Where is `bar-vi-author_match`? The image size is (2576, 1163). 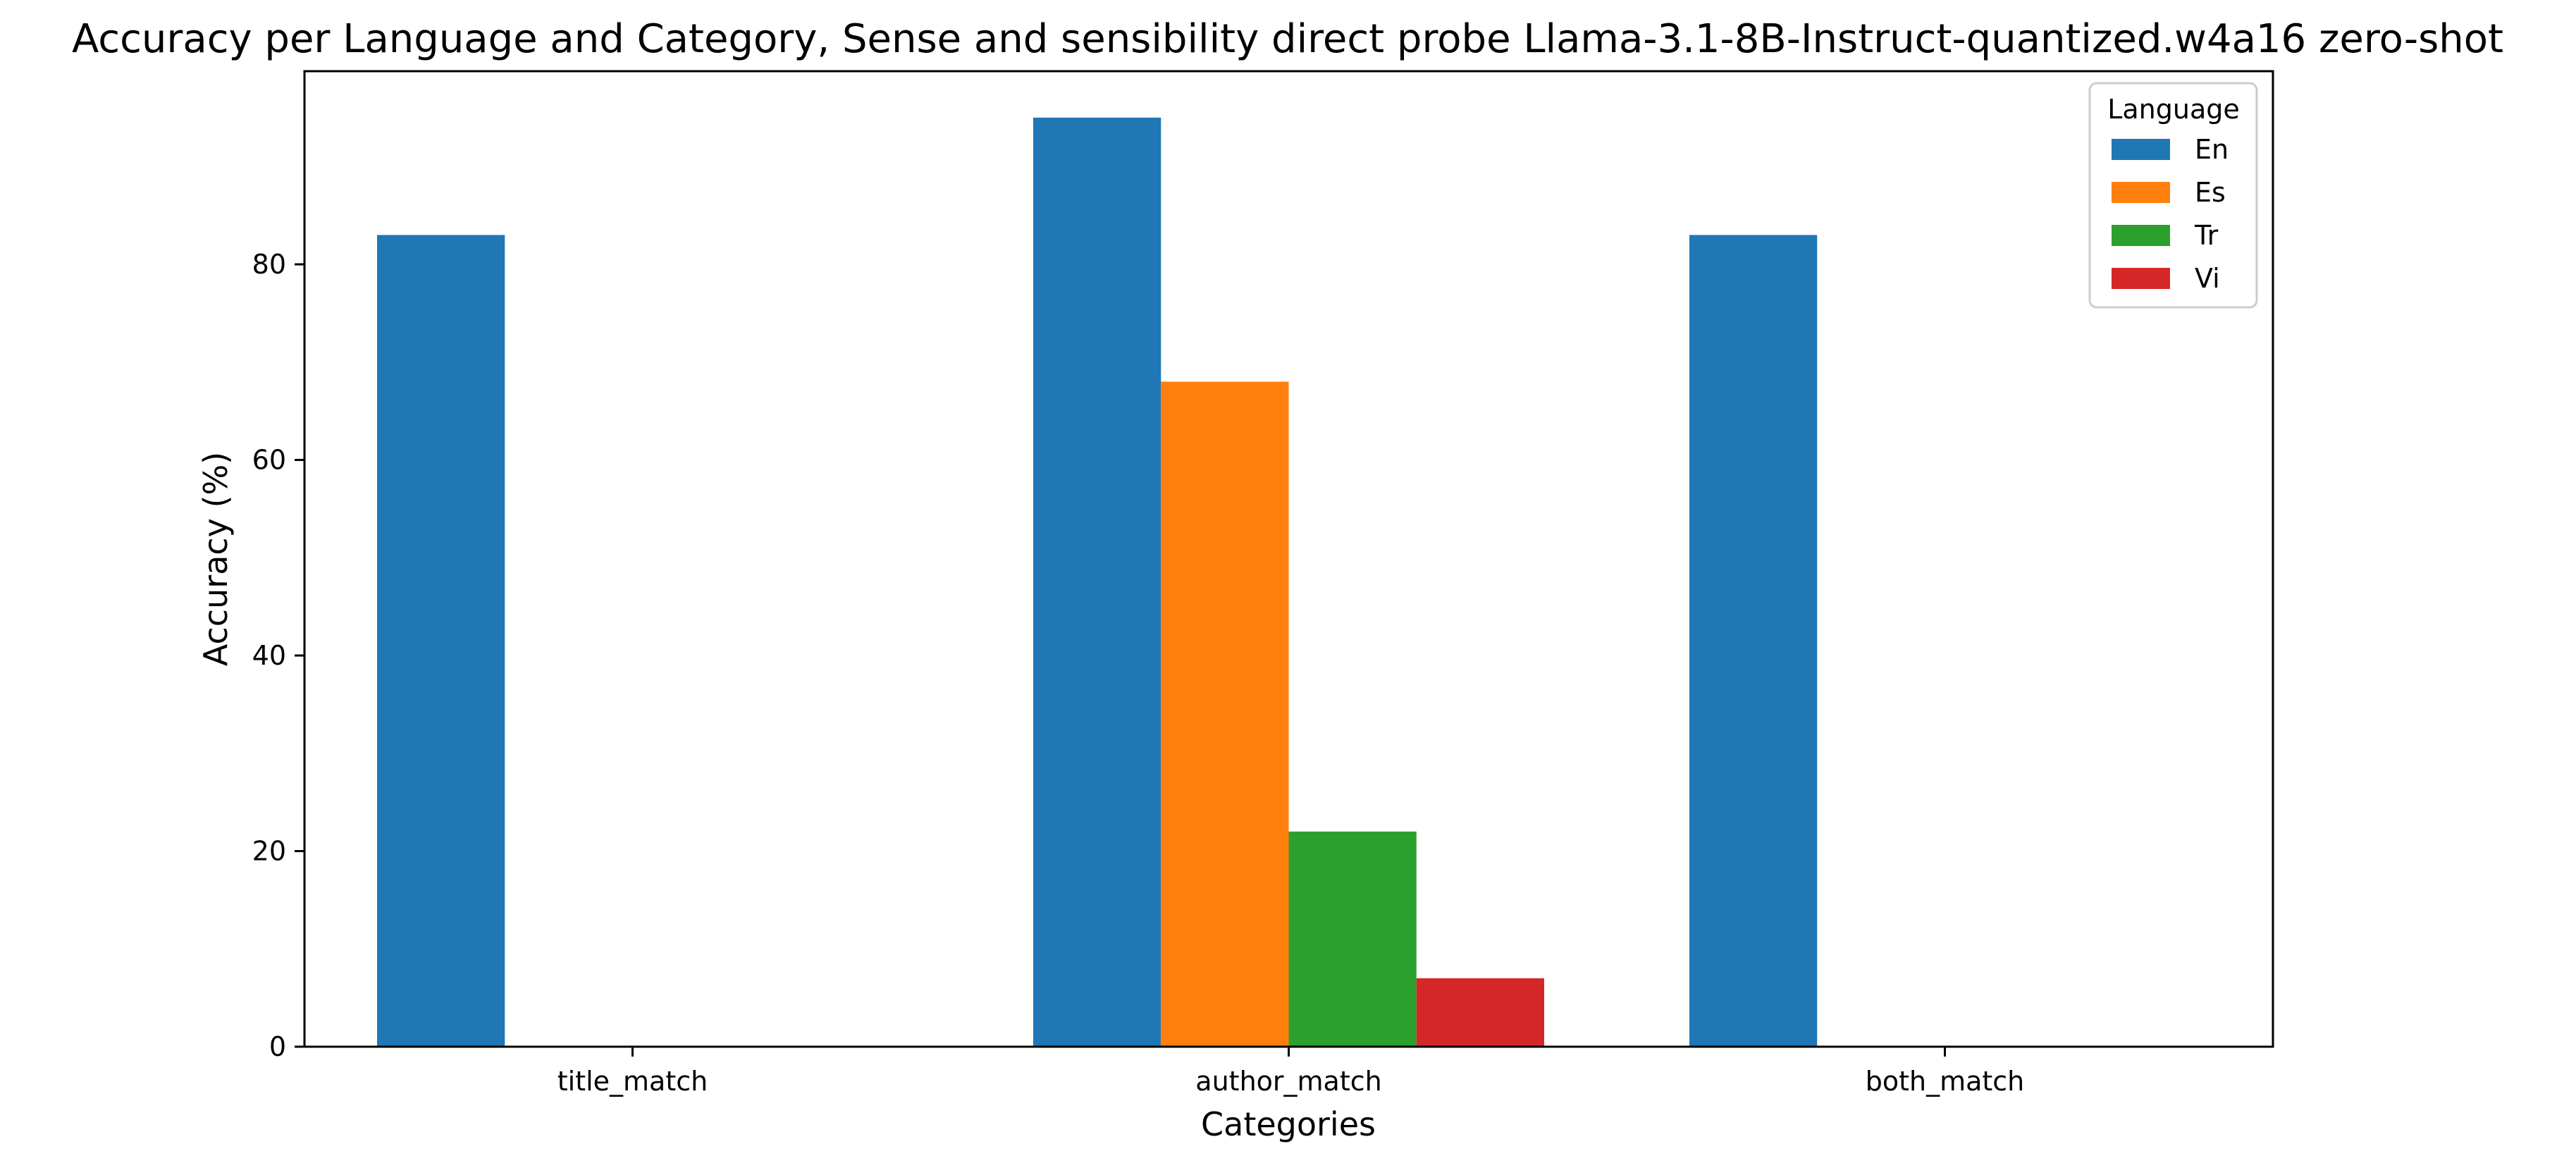 bar-vi-author_match is located at coordinates (1480, 1013).